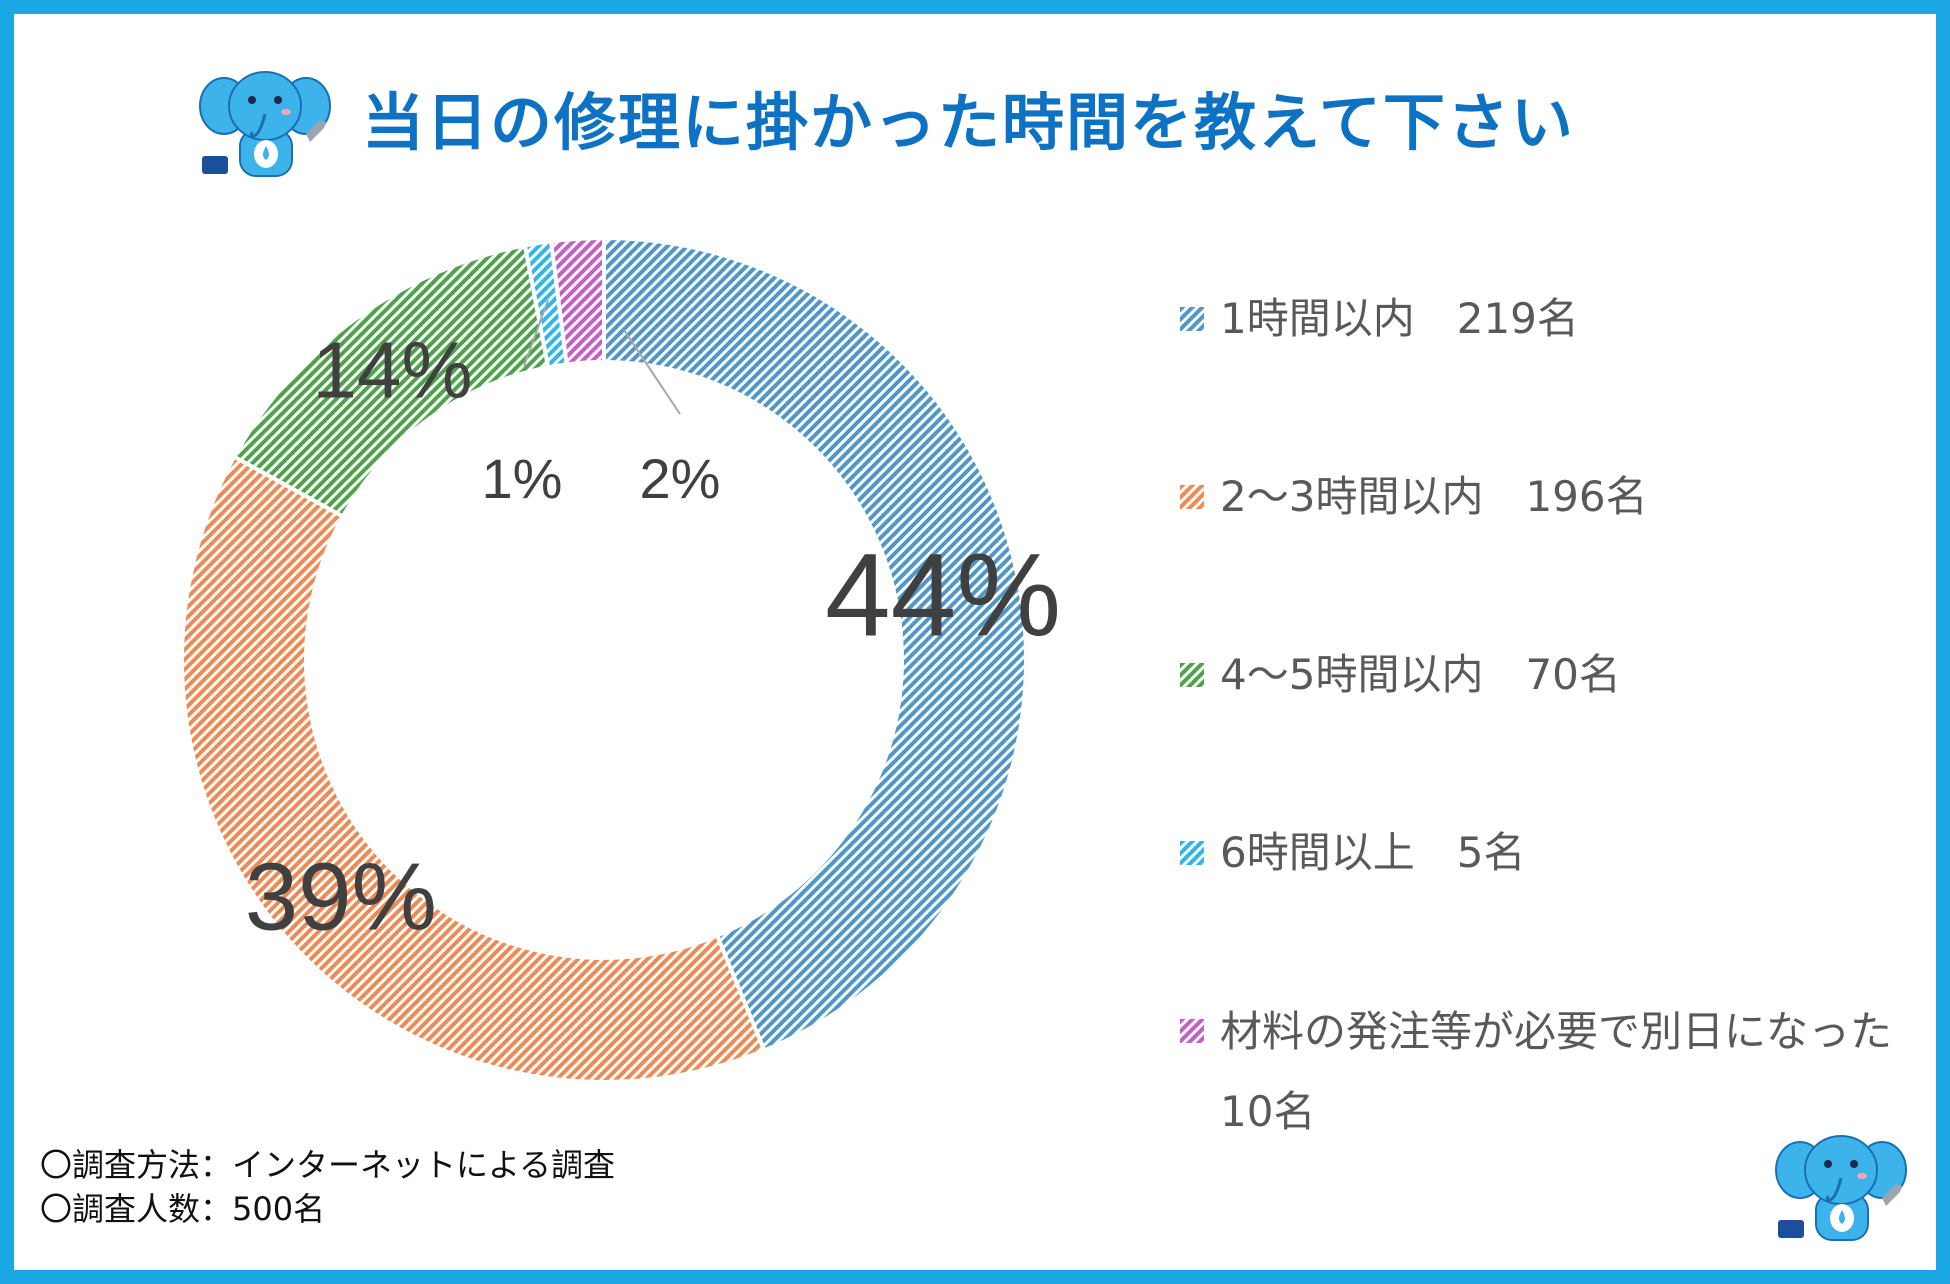 This screenshot has height=1284, width=1950. What do you see at coordinates (183, 1209) in the screenshot?
I see `survey-respondents-note: 〇調査人数：500名` at bounding box center [183, 1209].